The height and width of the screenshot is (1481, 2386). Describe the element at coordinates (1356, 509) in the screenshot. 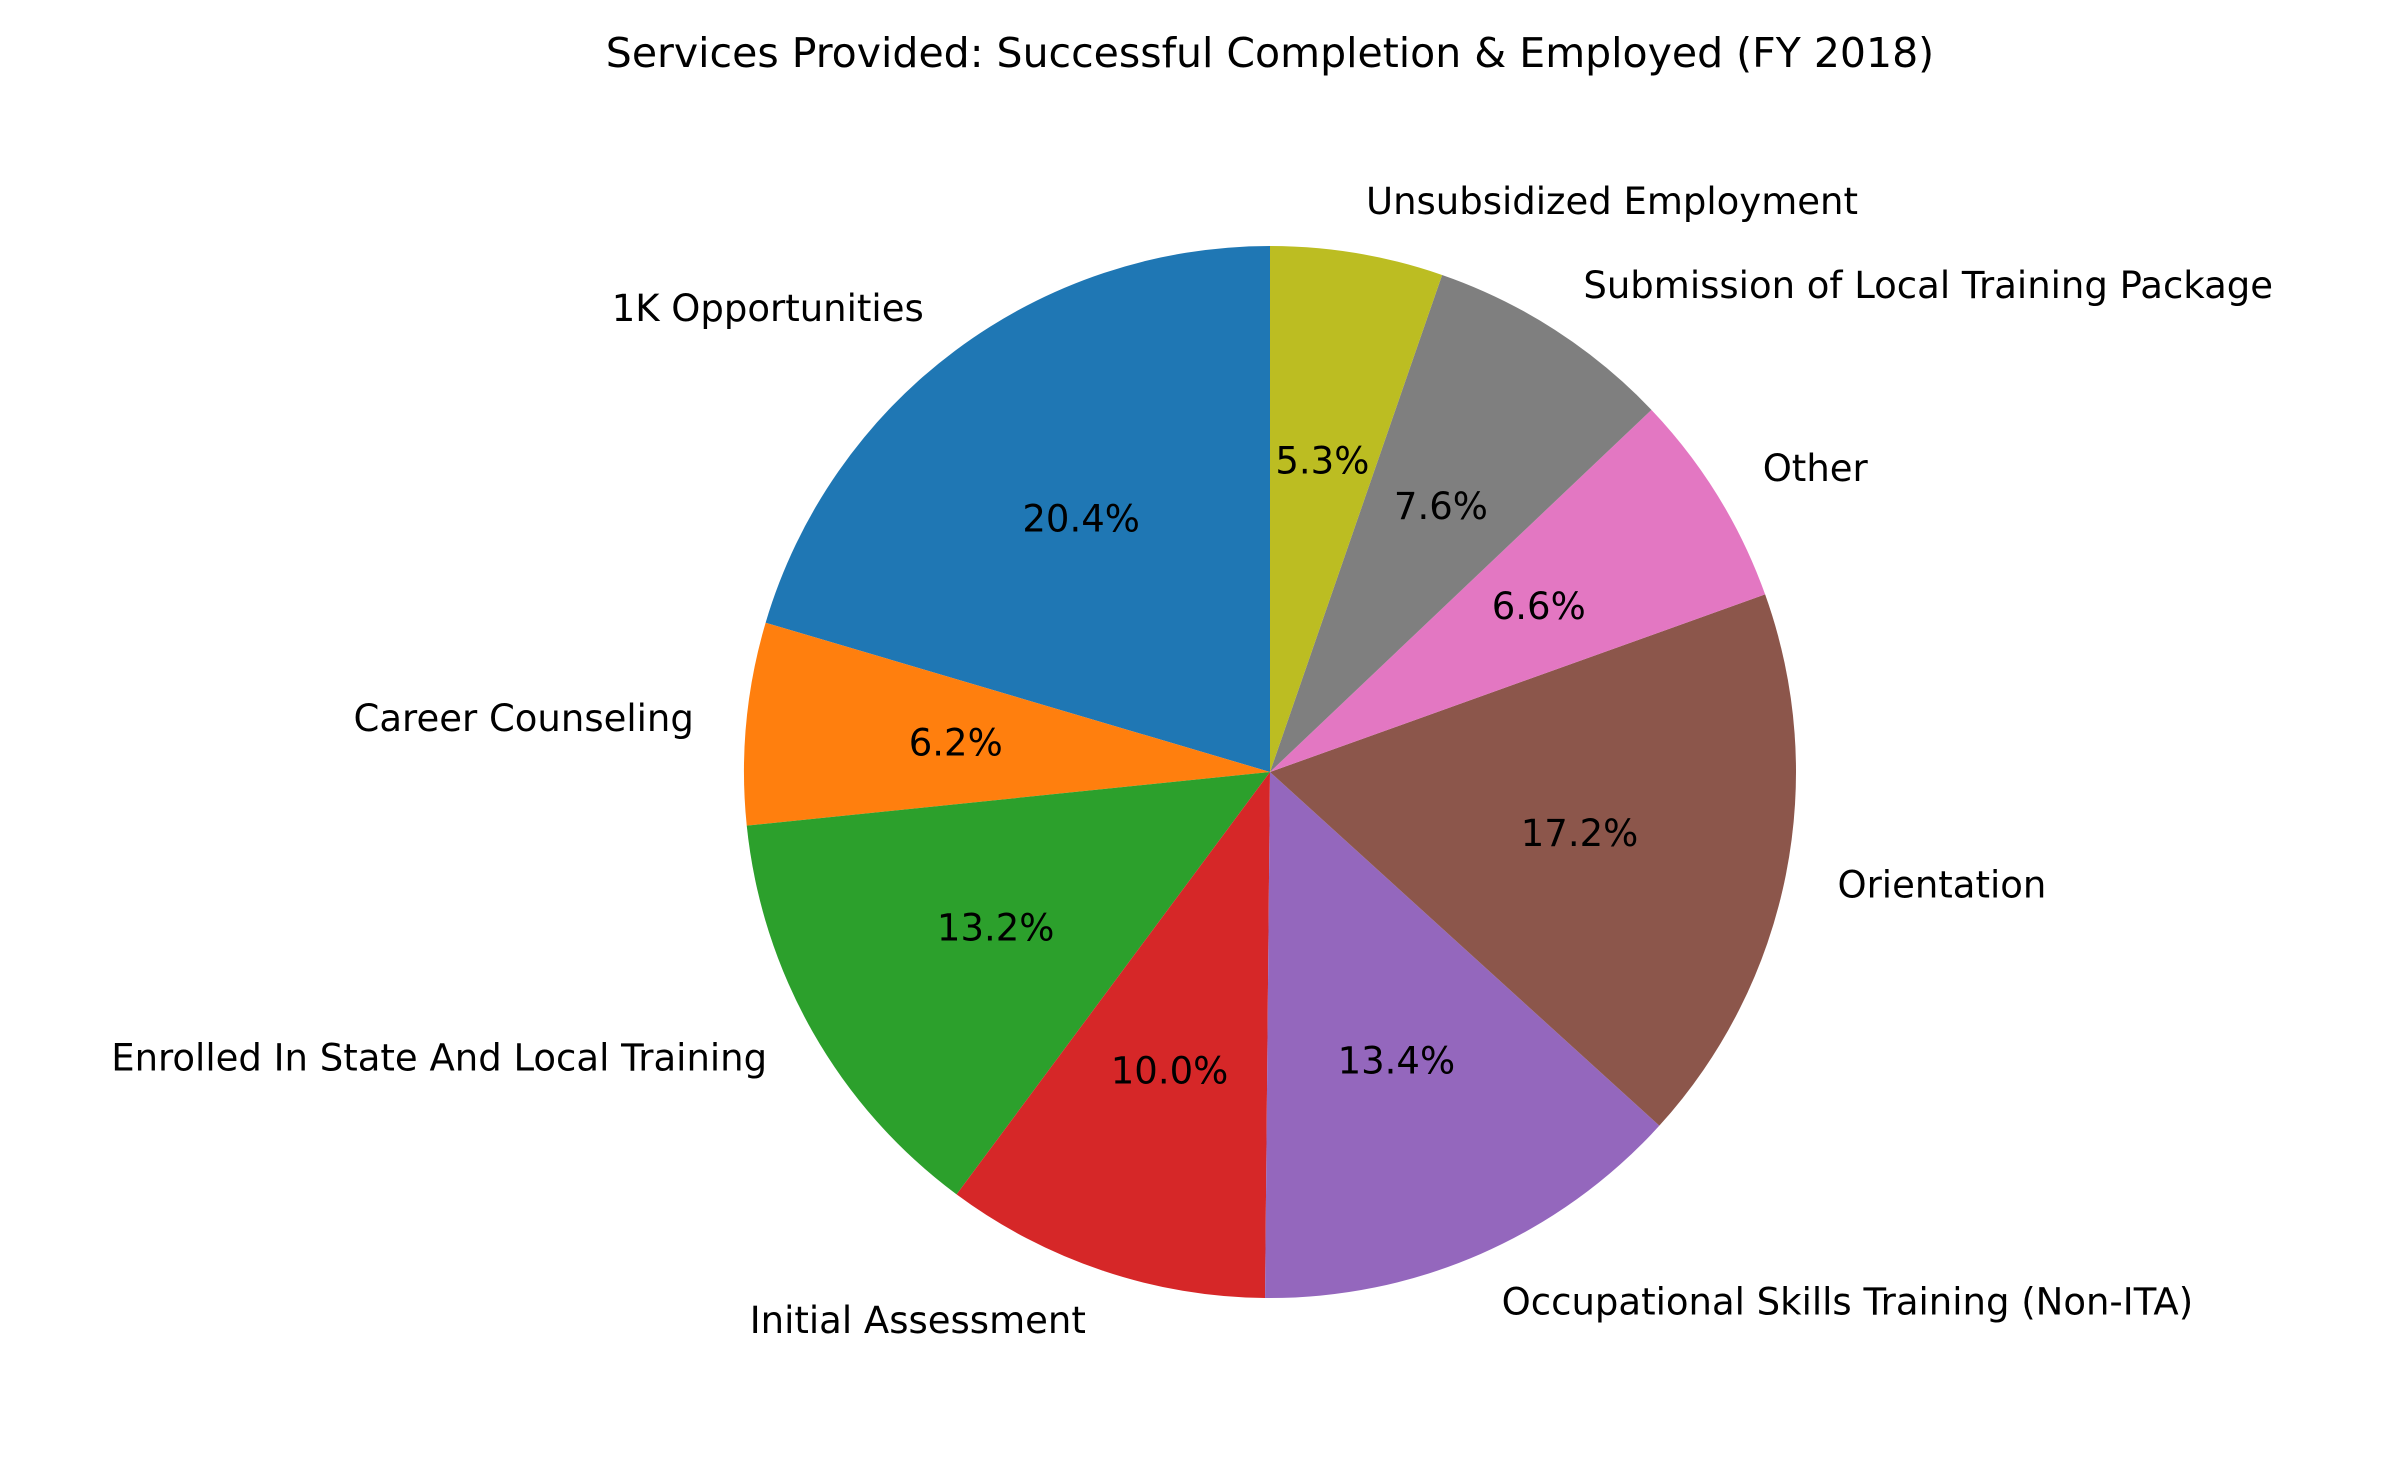

I see `pie-slice-unsubsidized-employment` at that location.